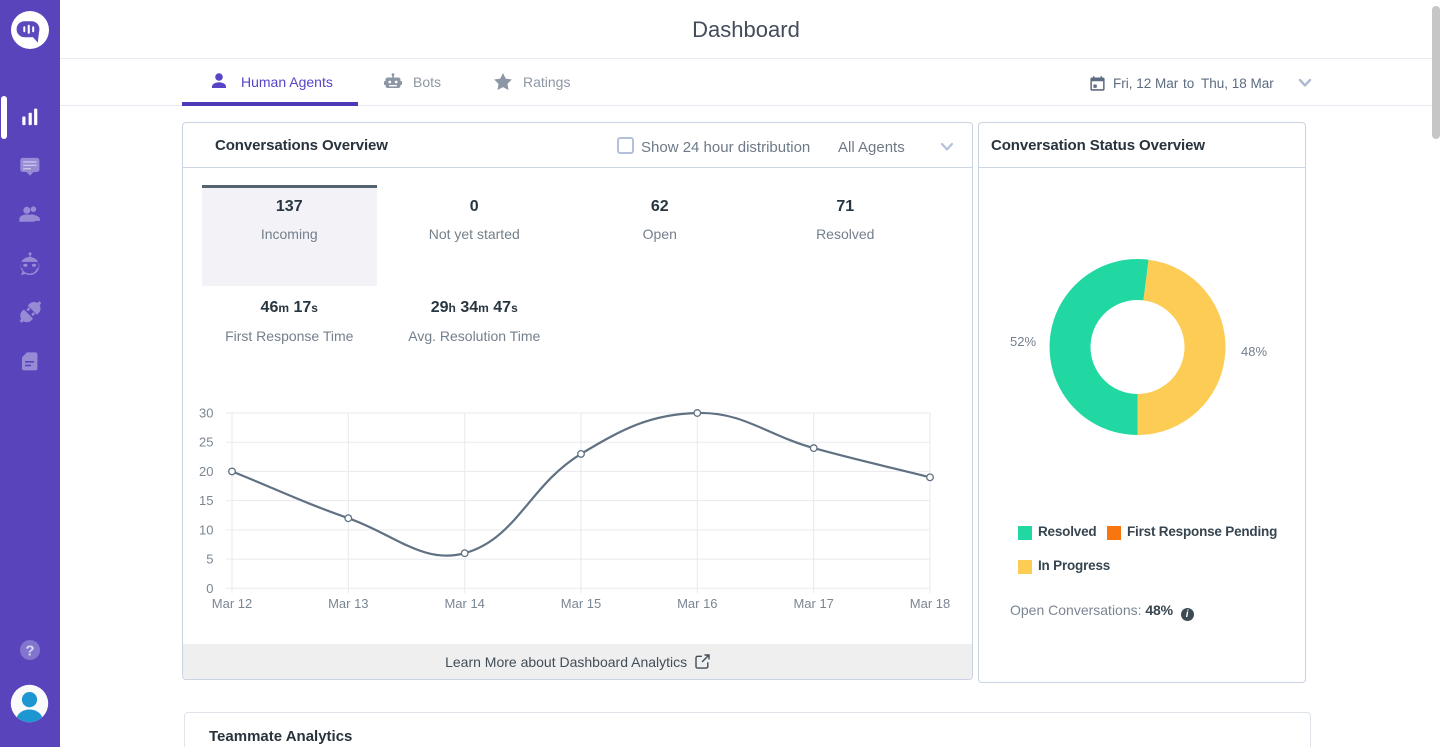 Image resolution: width=1440 pixels, height=747 pixels. Describe the element at coordinates (206, 471) in the screenshot. I see `svg-text: 20` at that location.